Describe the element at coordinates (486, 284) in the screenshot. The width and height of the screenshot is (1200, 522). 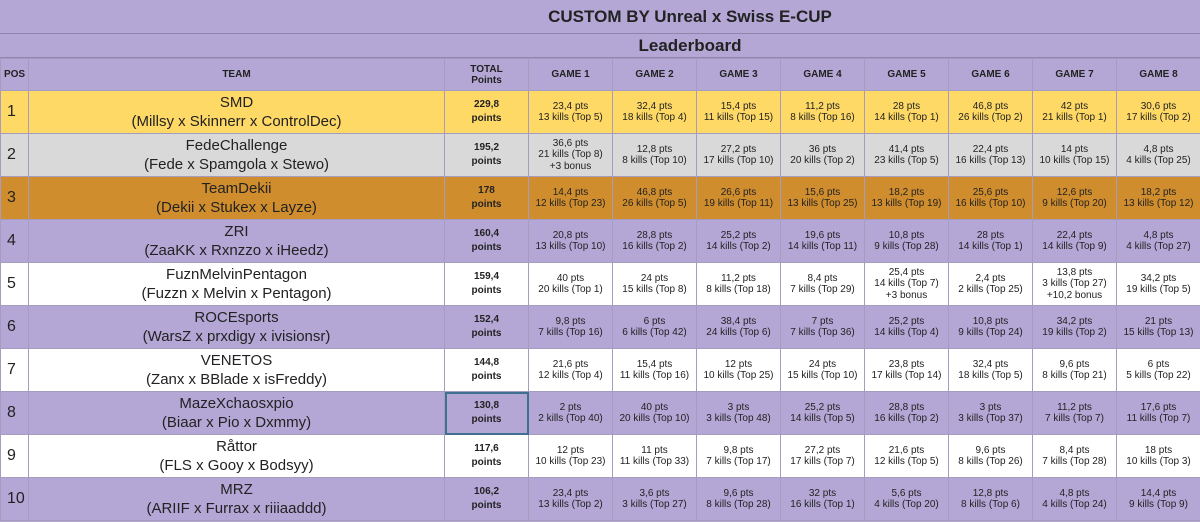
I see `total-points-cell: 159,4 points` at that location.